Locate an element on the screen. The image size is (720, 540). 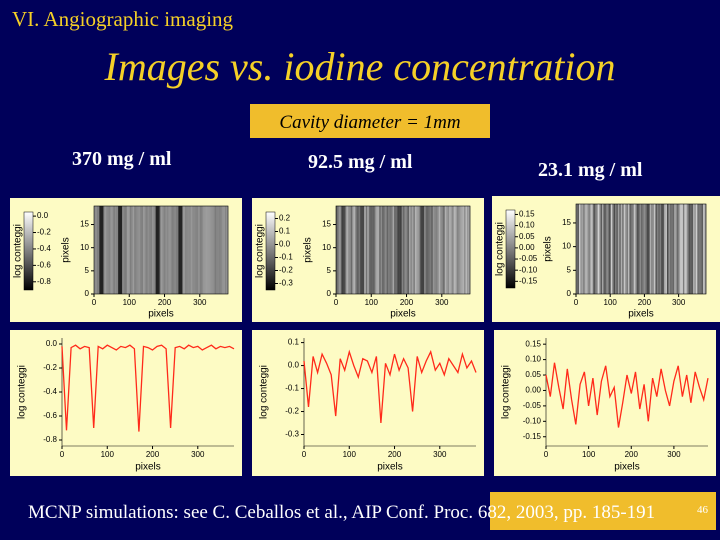
subtitle-box is located at coordinates (370, 121).